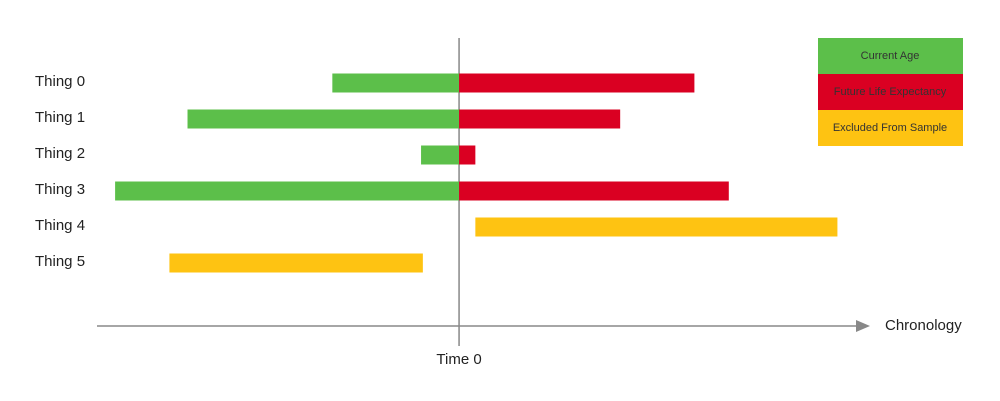  I want to click on y-category-label: Thing 4, so click(60, 225).